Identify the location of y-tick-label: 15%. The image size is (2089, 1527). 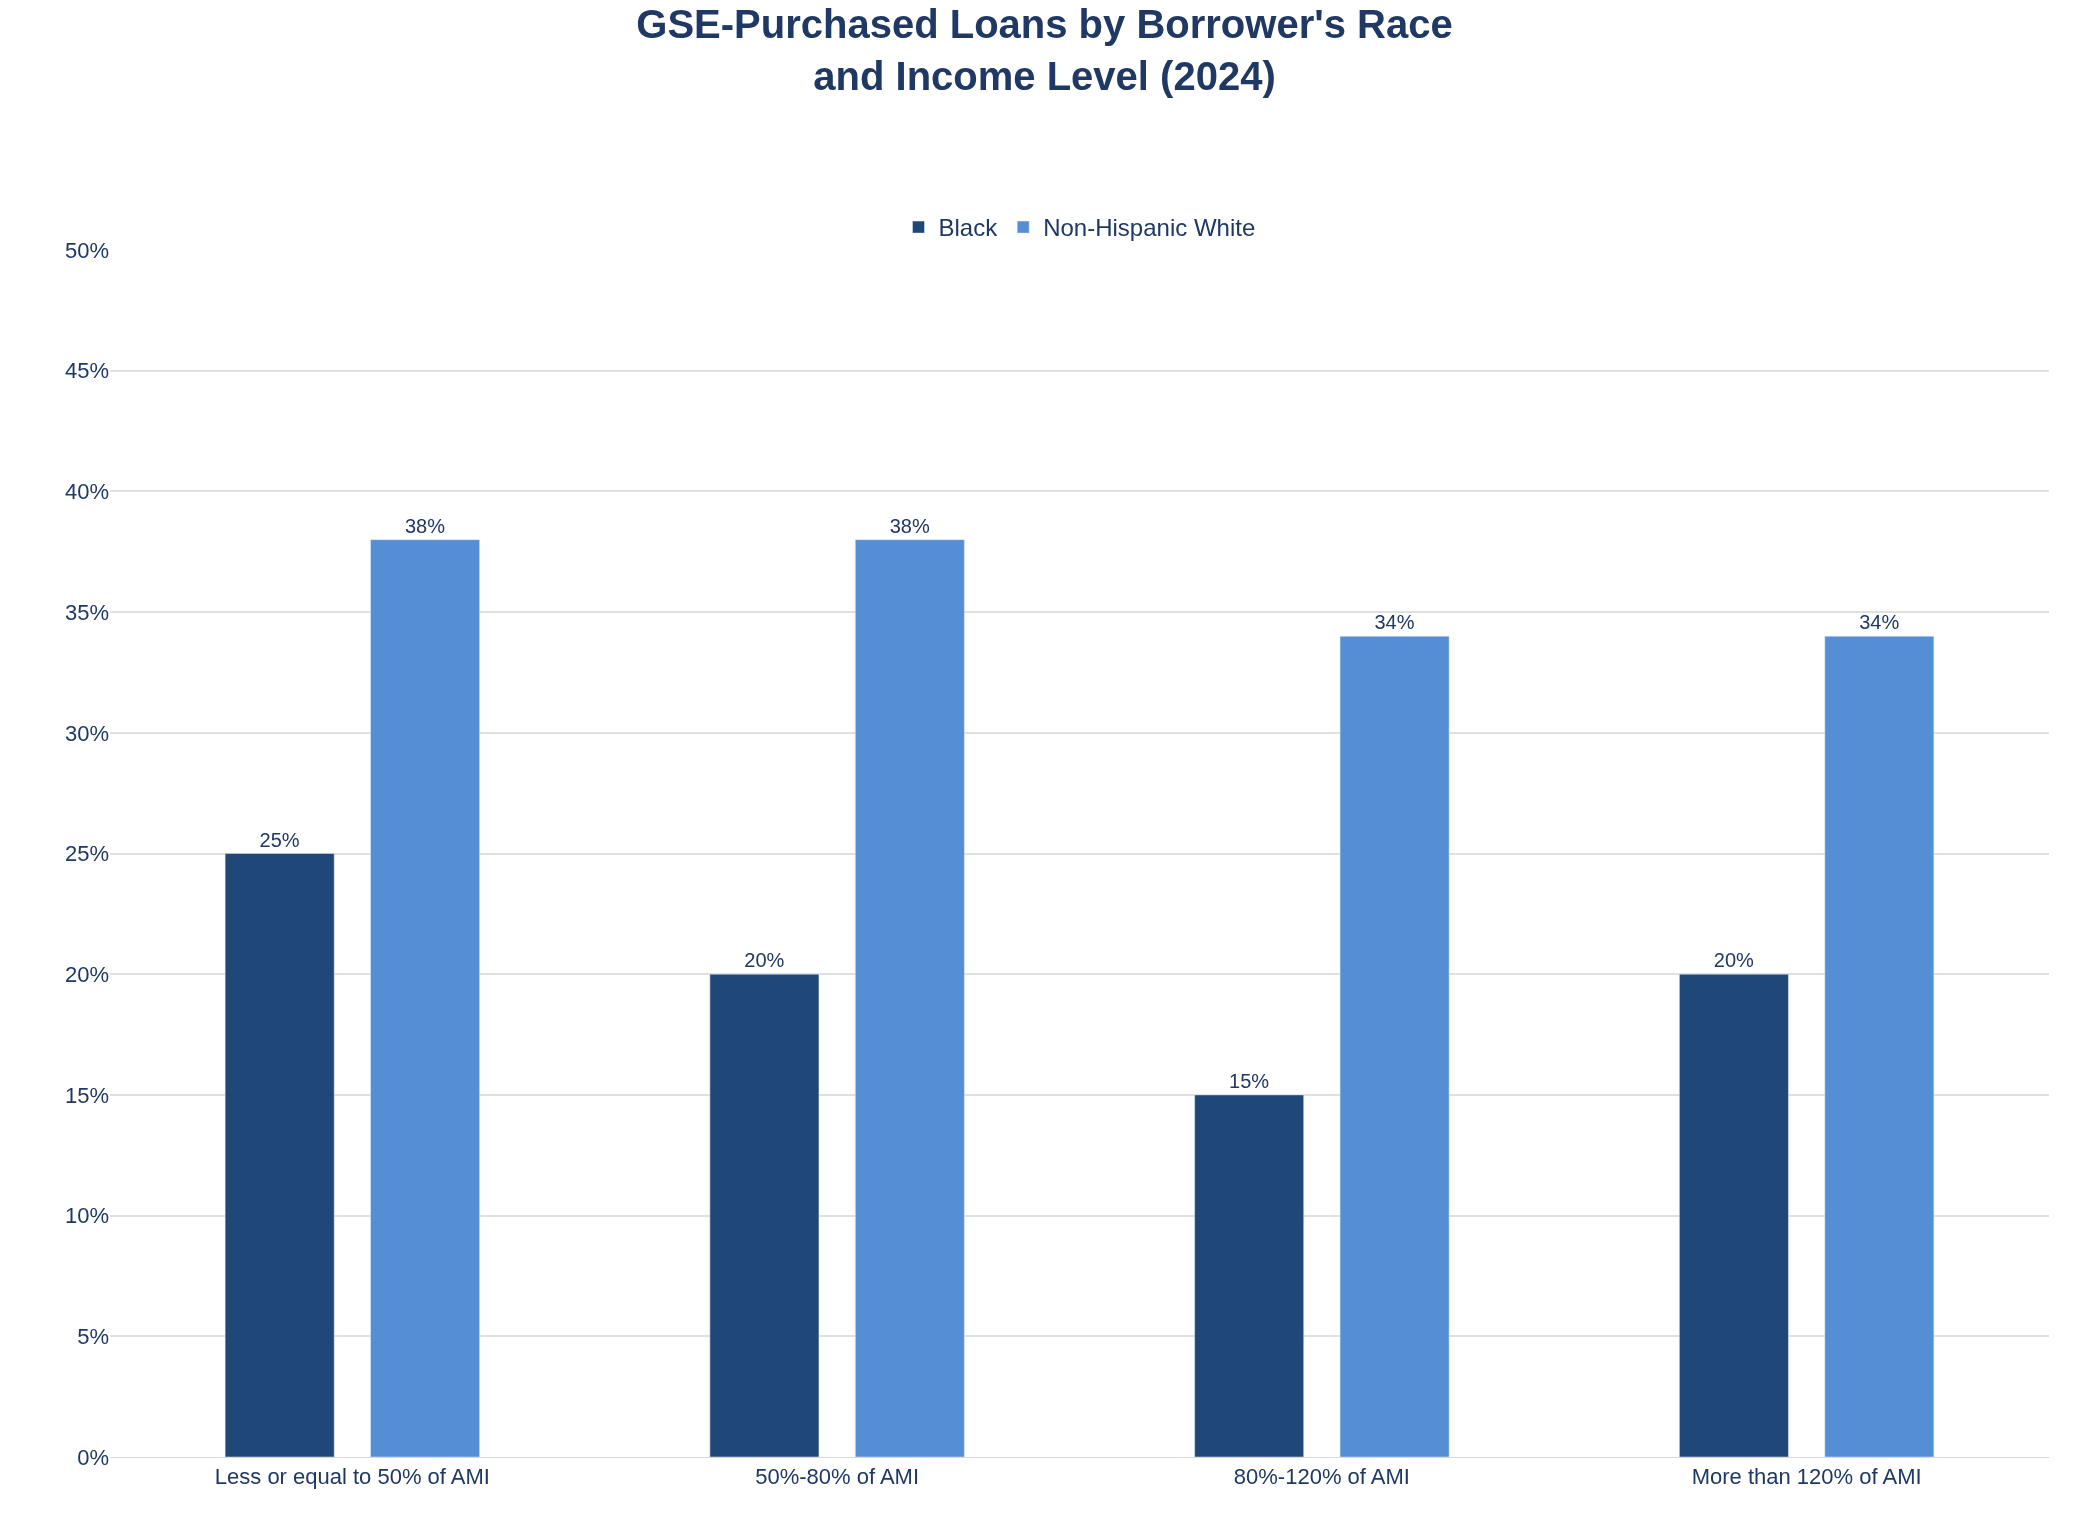
(86, 1095).